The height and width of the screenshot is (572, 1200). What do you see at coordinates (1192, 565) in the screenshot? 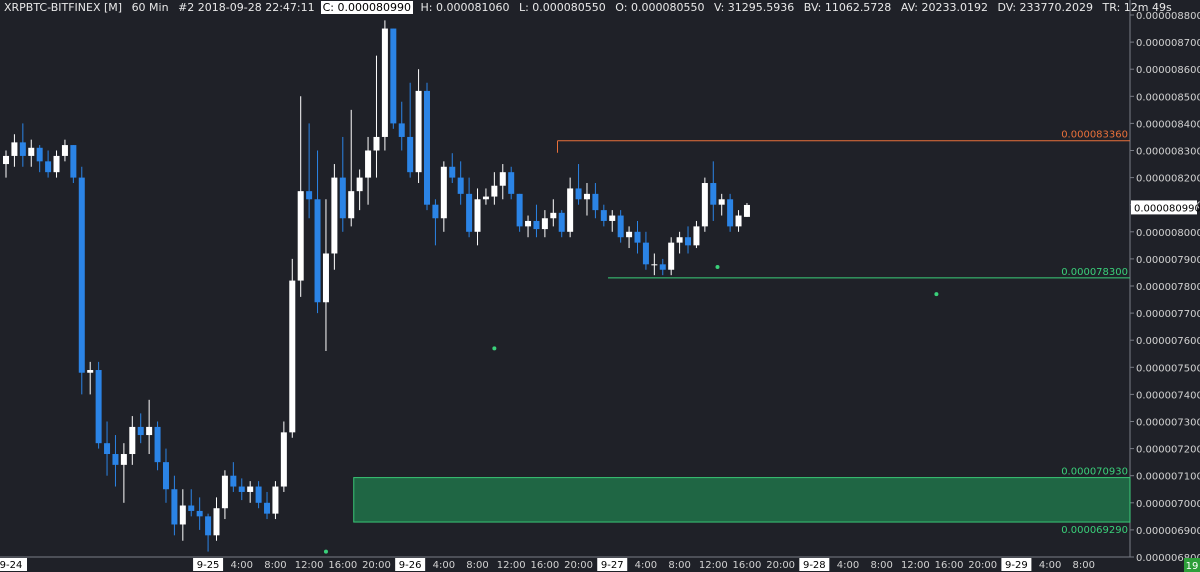
I see `corner-badge: 19` at bounding box center [1192, 565].